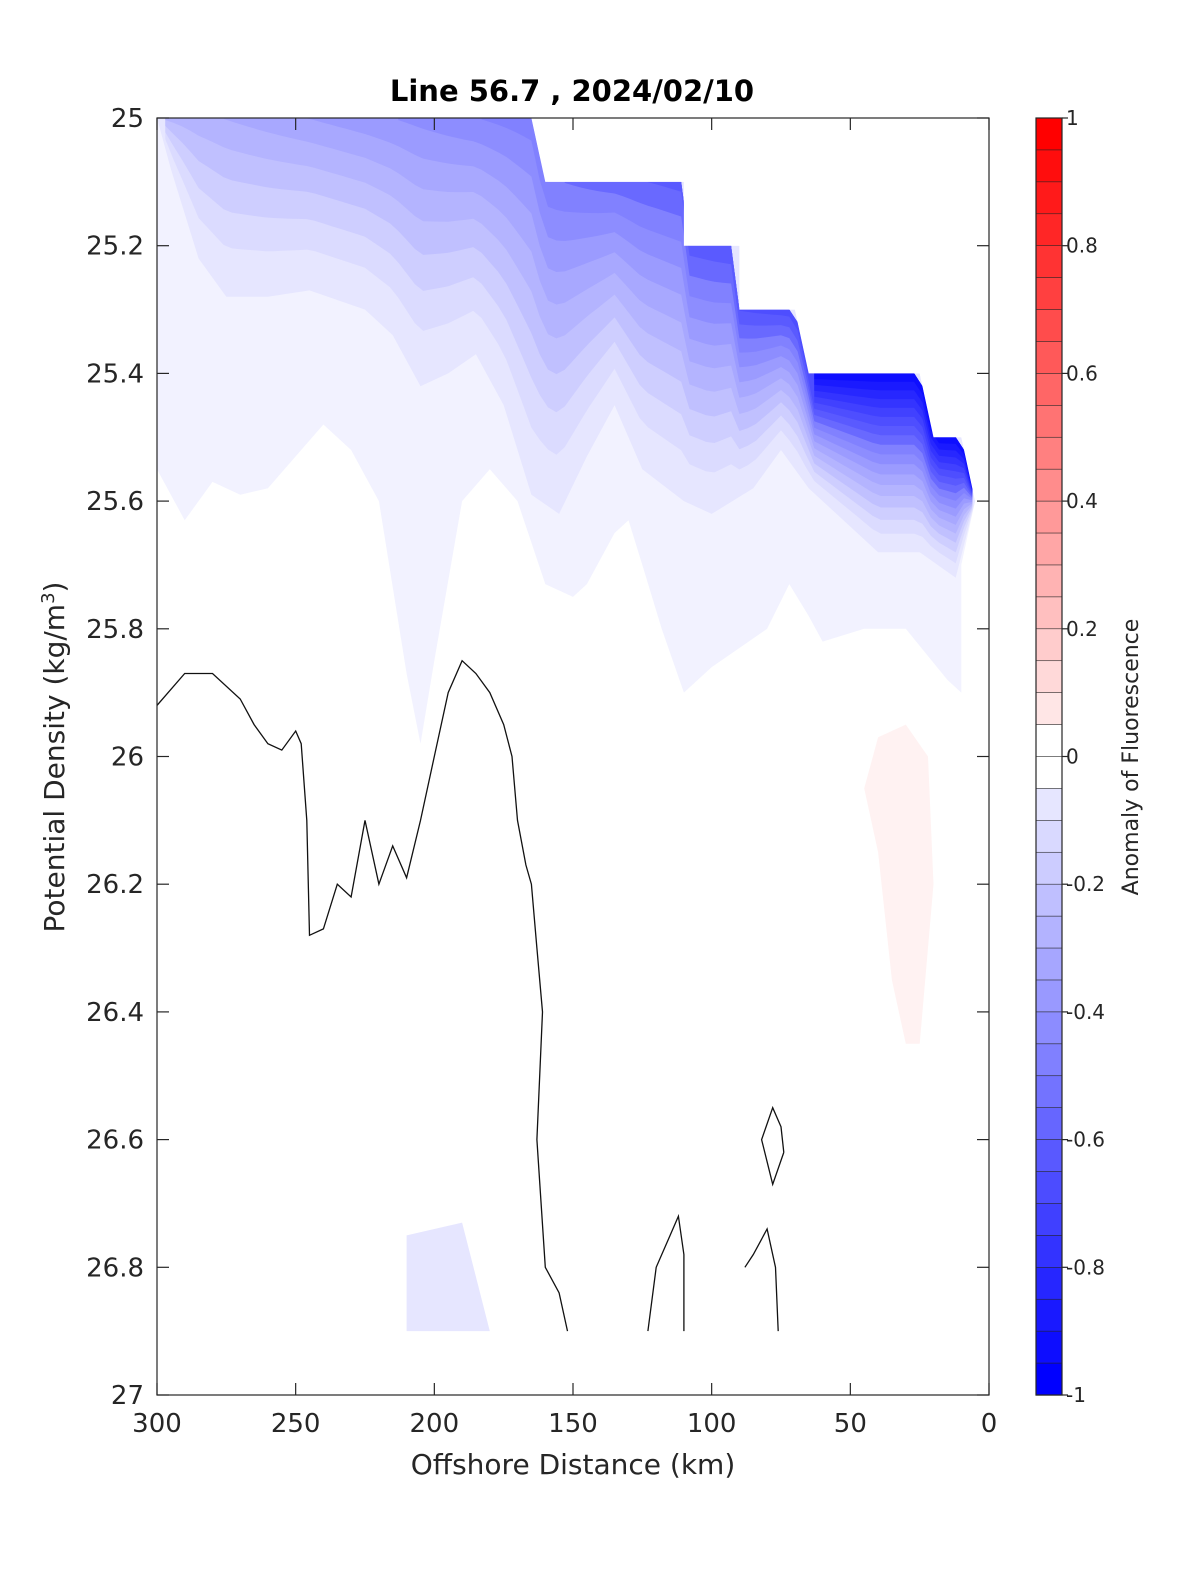 The image size is (1200, 1575). Describe the element at coordinates (115, 1013) in the screenshot. I see `y-tick-label: 26.4` at that location.